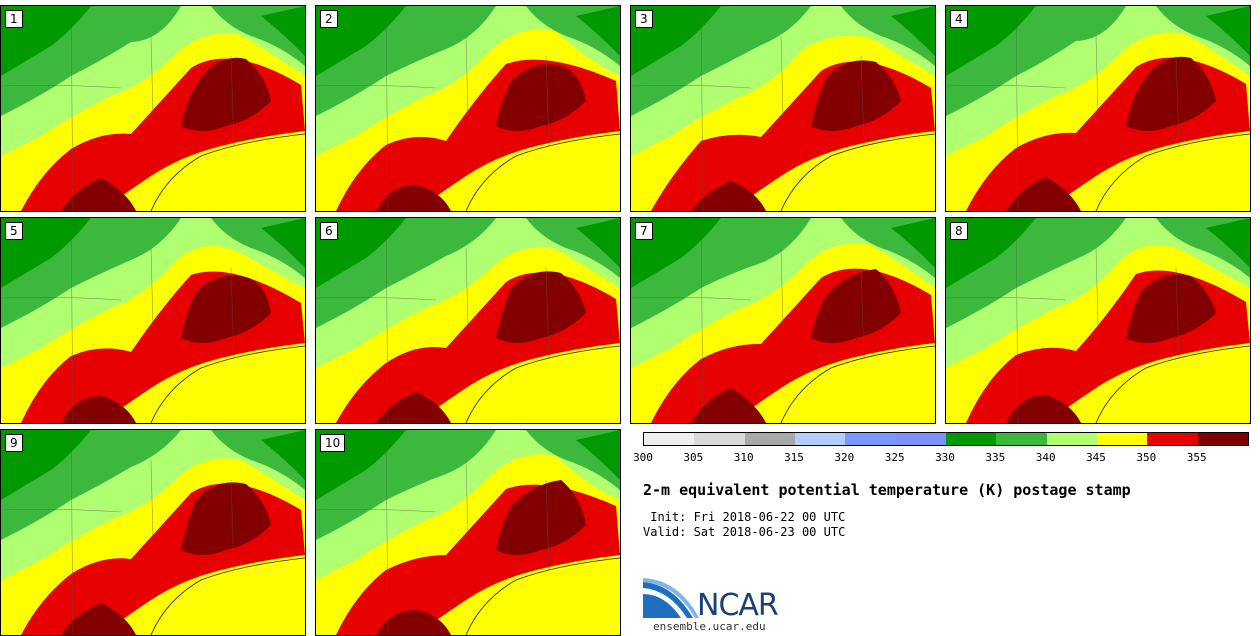  What do you see at coordinates (945, 457) in the screenshot?
I see `colorbar-tick-label: 330` at bounding box center [945, 457].